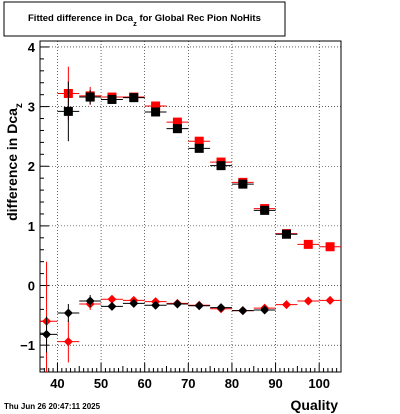  Describe the element at coordinates (135, 23) in the screenshot. I see `chart-title-subscript: z` at that location.